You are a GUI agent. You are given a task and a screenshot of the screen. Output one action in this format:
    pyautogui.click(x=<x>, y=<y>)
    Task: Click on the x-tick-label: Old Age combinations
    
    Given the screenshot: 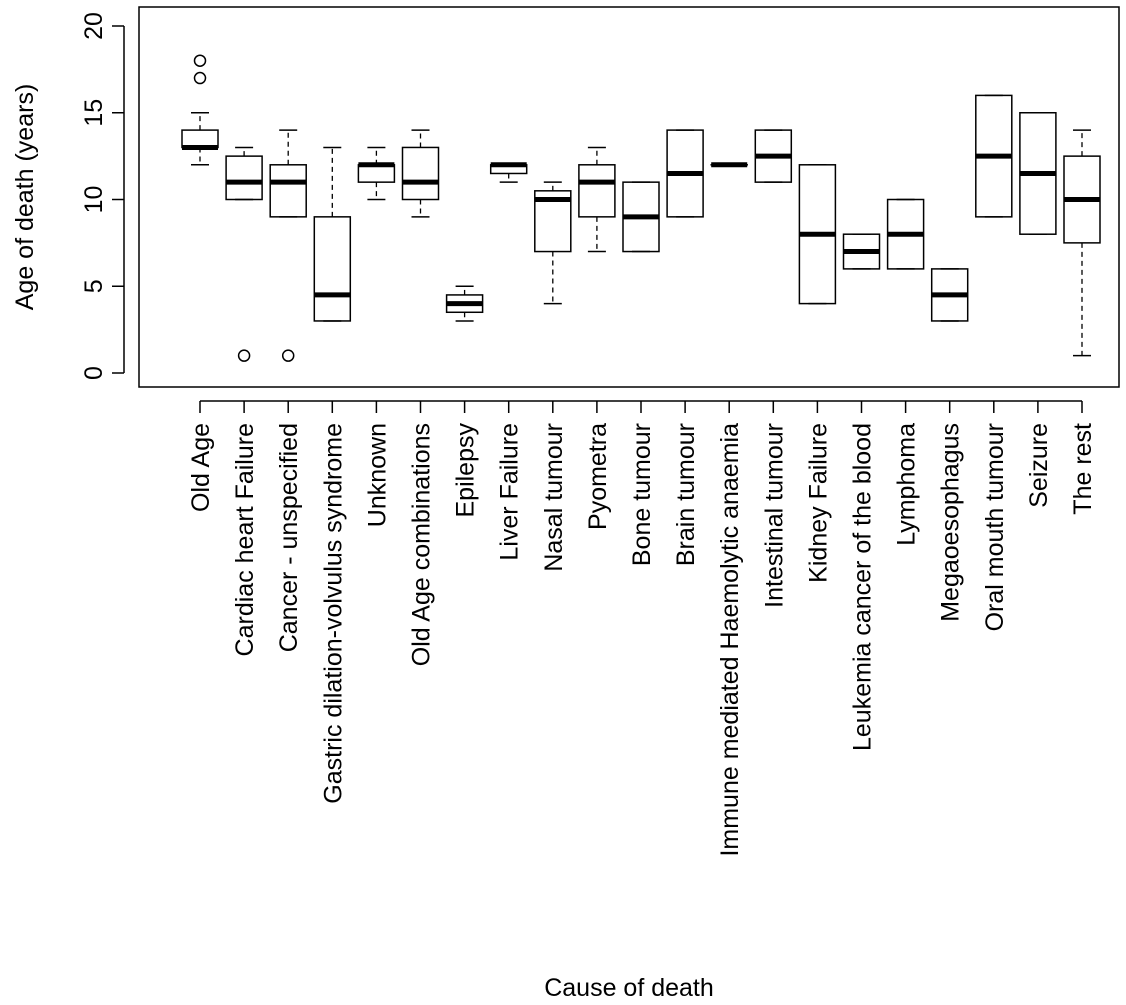 What is the action you would take?
    pyautogui.click(x=422, y=544)
    